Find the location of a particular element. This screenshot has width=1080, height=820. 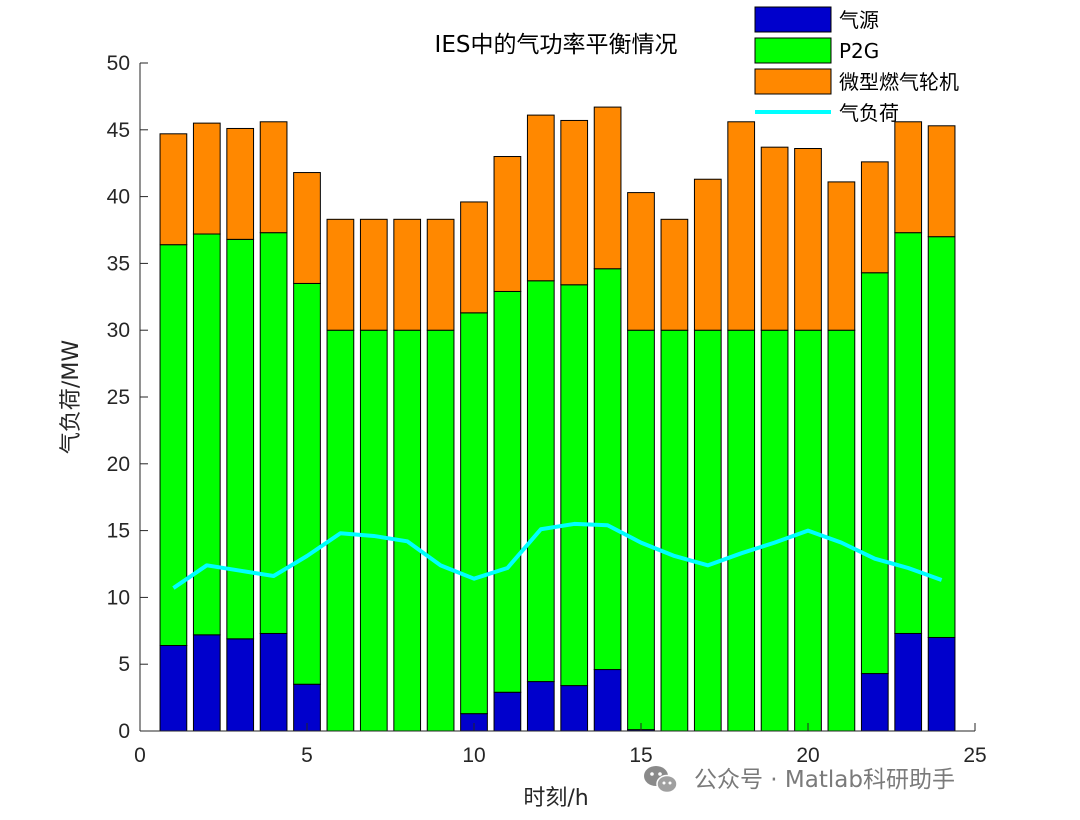

y-tick-label: 10 is located at coordinates (118, 597).